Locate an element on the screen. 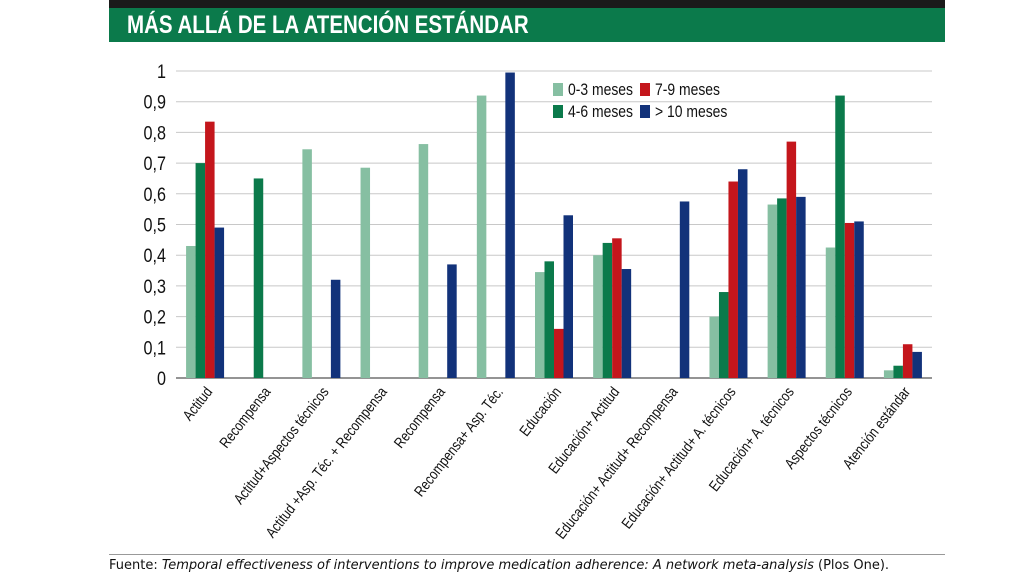  legend-label: 0-3 meses is located at coordinates (600, 90).